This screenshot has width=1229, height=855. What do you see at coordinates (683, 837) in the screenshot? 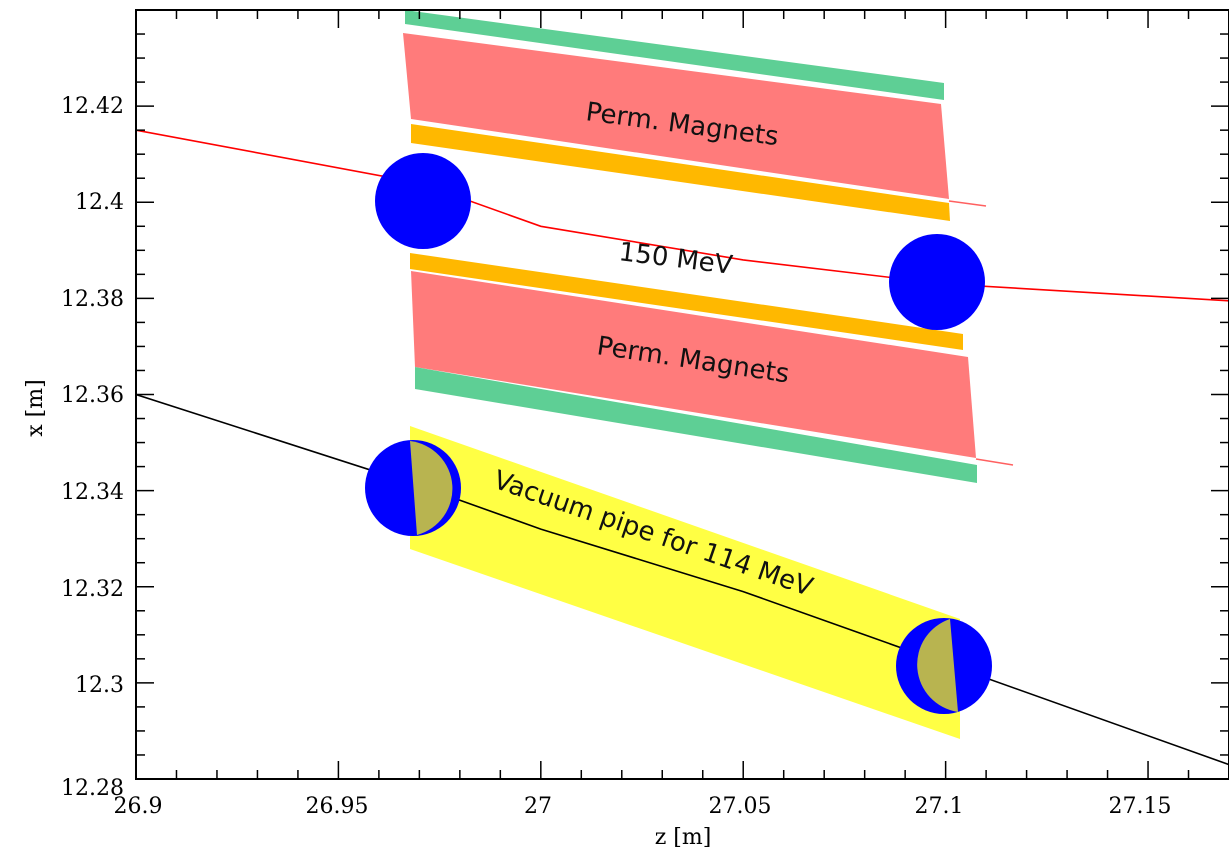
I see `x-axis-title: z [m]` at bounding box center [683, 837].